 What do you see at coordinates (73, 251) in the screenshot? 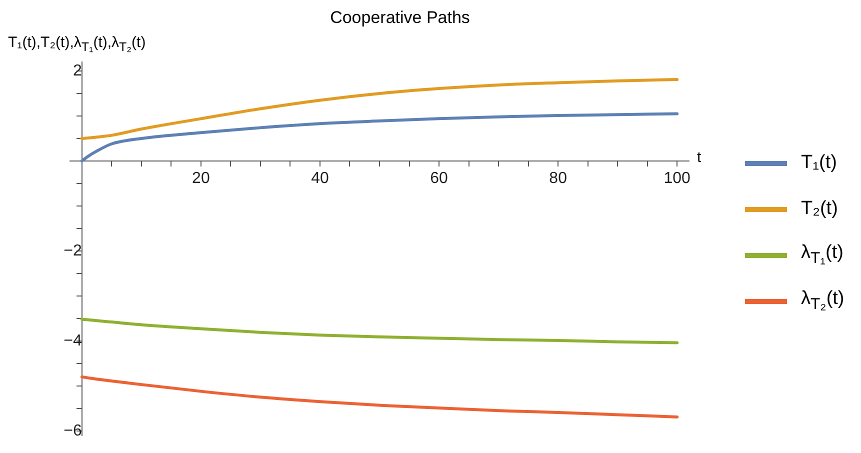
I see `y-tick-label: −2` at bounding box center [73, 251].